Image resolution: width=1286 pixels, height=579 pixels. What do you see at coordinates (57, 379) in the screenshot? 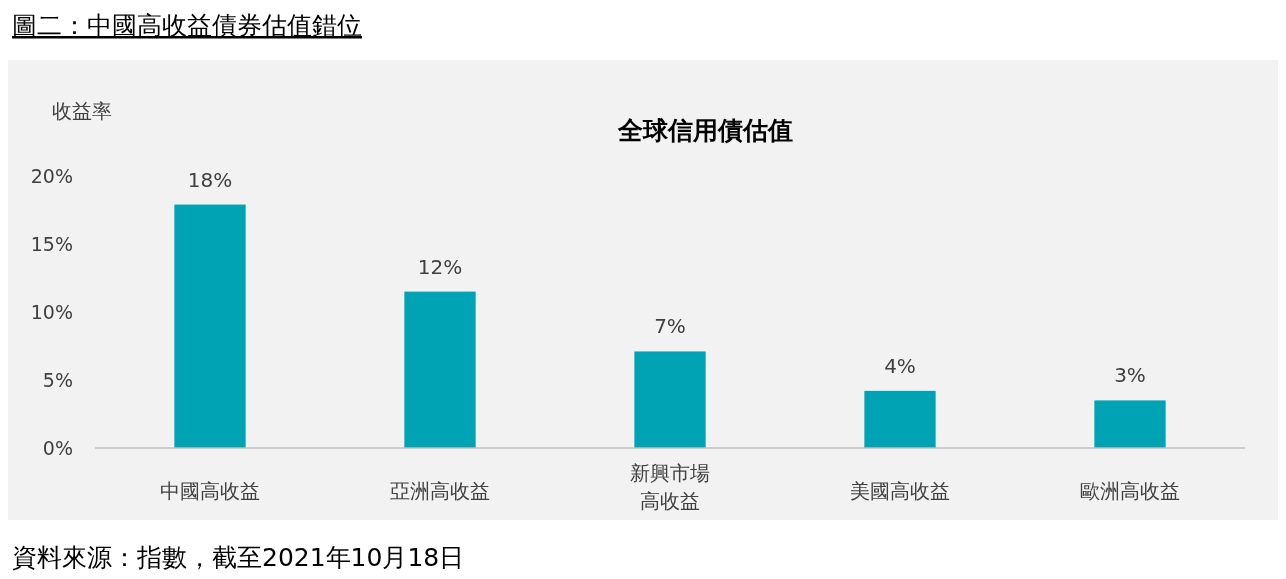
I see `y-tick-label: 5%` at bounding box center [57, 379].